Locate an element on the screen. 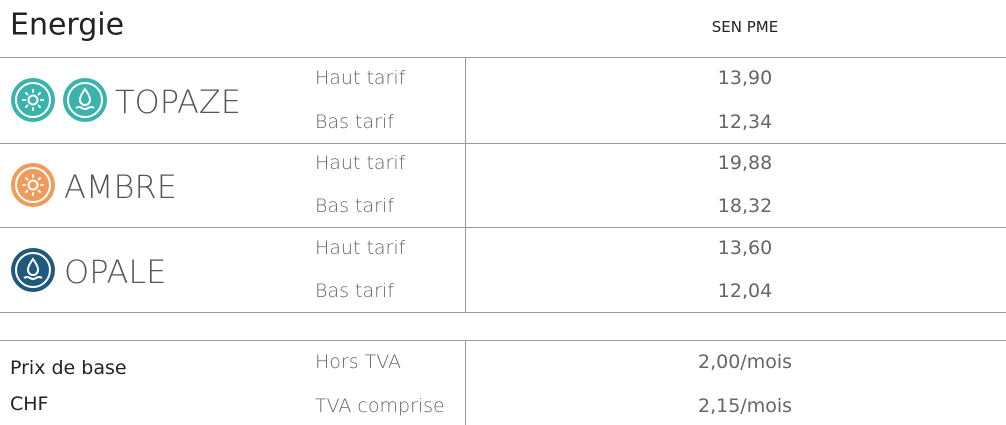  tariff-value: 12,34 is located at coordinates (745, 122).